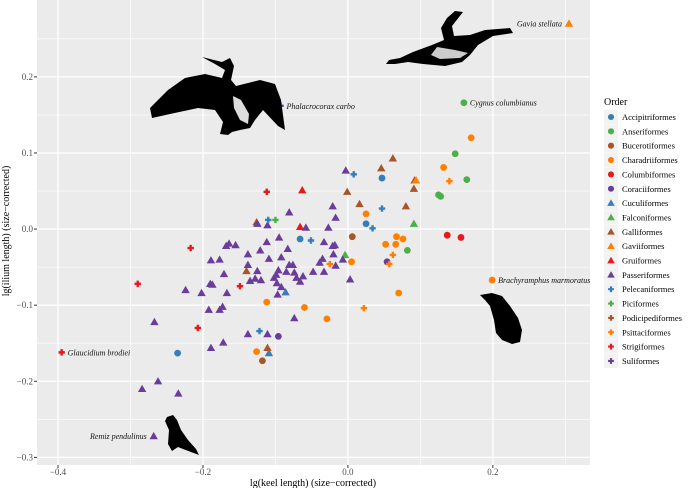 This screenshot has width=691, height=493. What do you see at coordinates (27, 153) in the screenshot?
I see `y-tick-label: 0.1` at bounding box center [27, 153].